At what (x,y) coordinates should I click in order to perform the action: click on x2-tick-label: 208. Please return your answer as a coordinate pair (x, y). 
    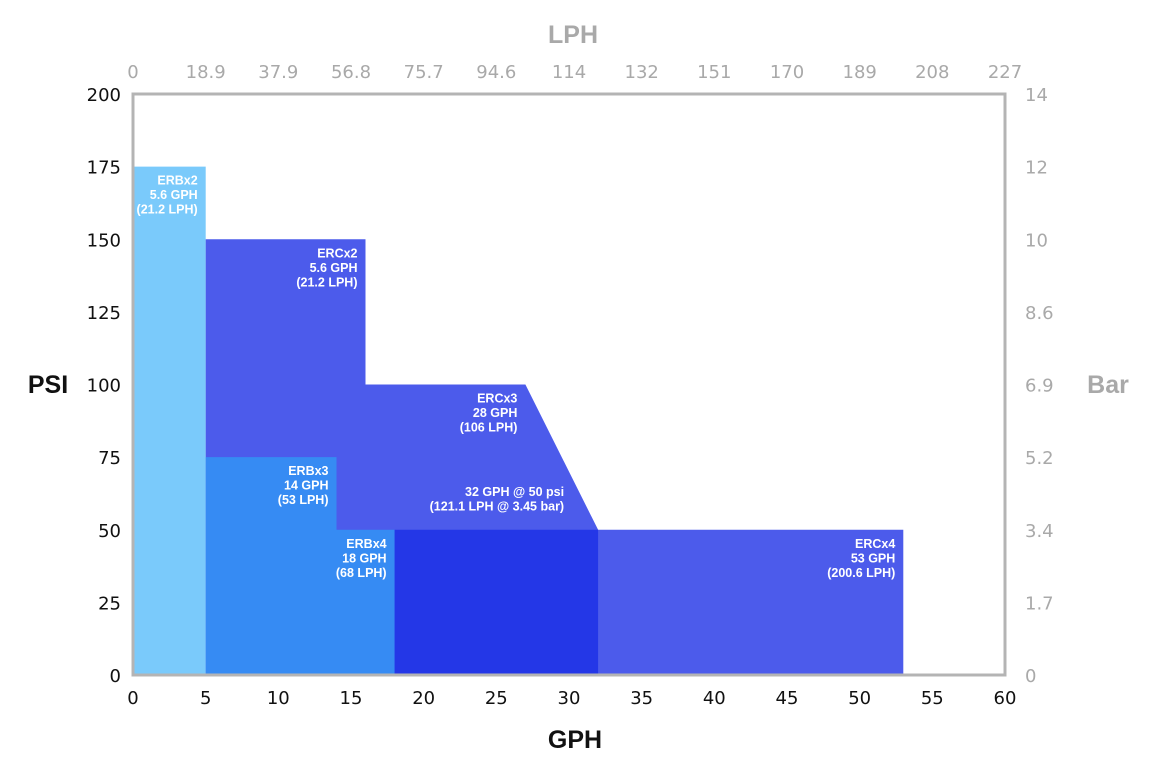
    Looking at the image, I should click on (932, 72).